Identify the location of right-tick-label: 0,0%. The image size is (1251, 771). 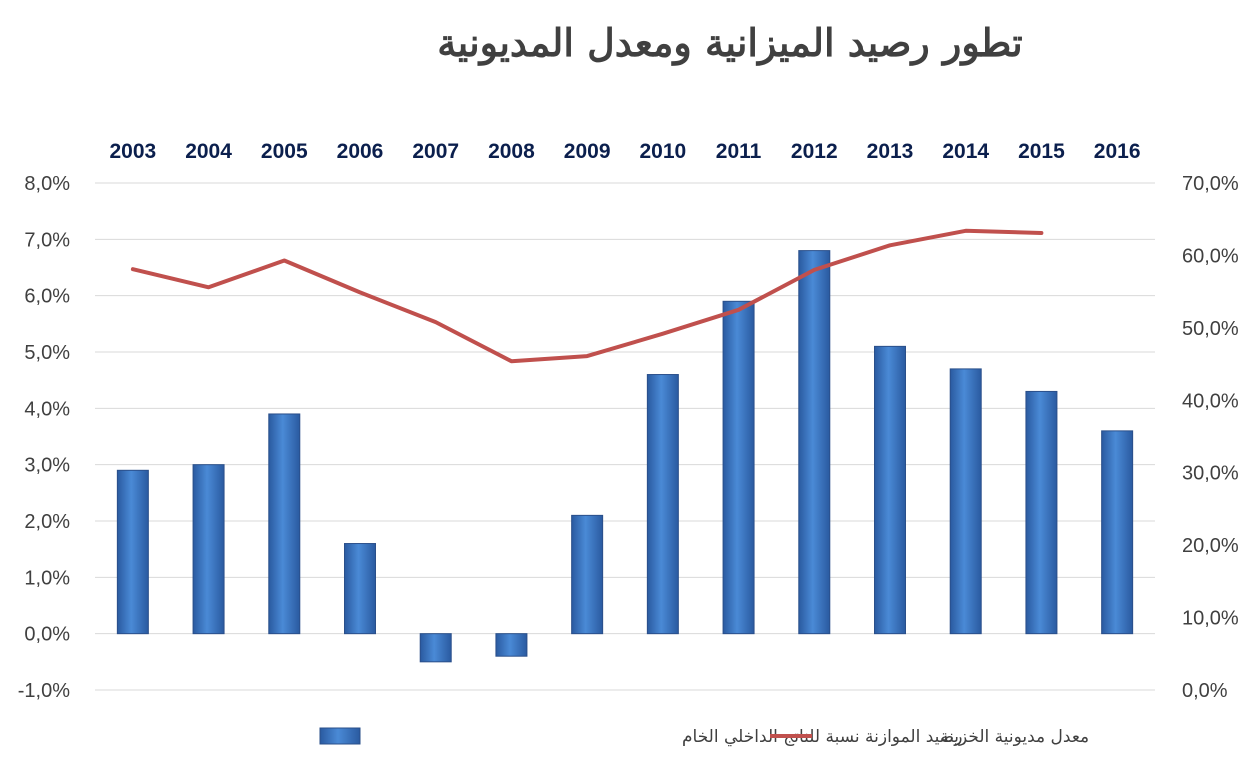
(1205, 691).